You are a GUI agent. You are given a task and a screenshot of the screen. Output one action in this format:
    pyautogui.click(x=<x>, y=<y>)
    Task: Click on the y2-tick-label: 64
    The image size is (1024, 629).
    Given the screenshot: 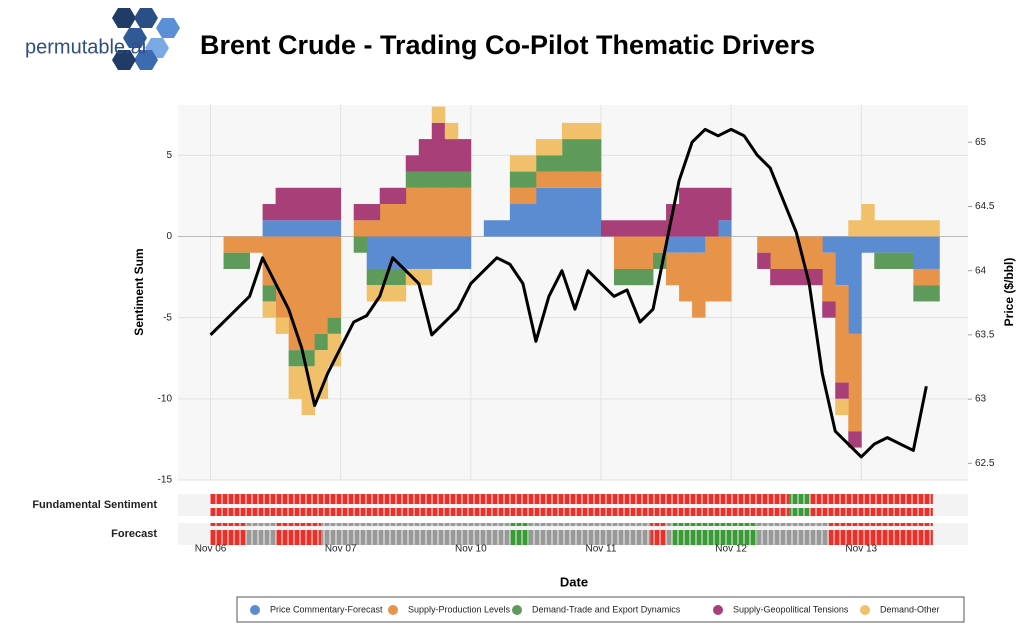 What is the action you would take?
    pyautogui.click(x=981, y=270)
    